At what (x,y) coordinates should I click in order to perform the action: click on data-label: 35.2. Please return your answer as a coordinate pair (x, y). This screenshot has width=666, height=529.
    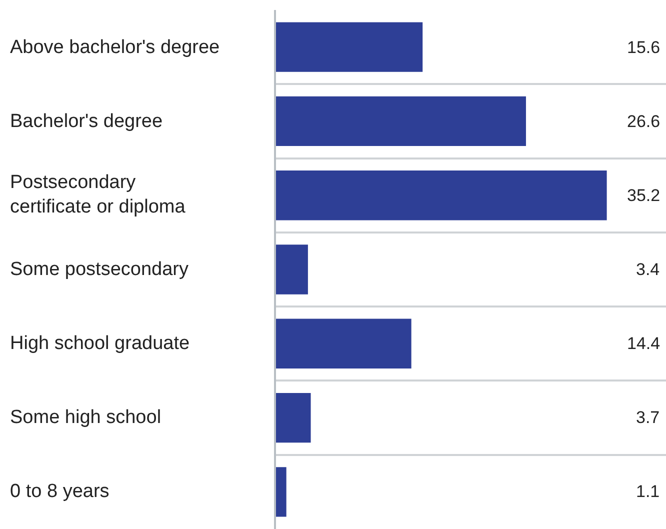
    Looking at the image, I should click on (643, 195).